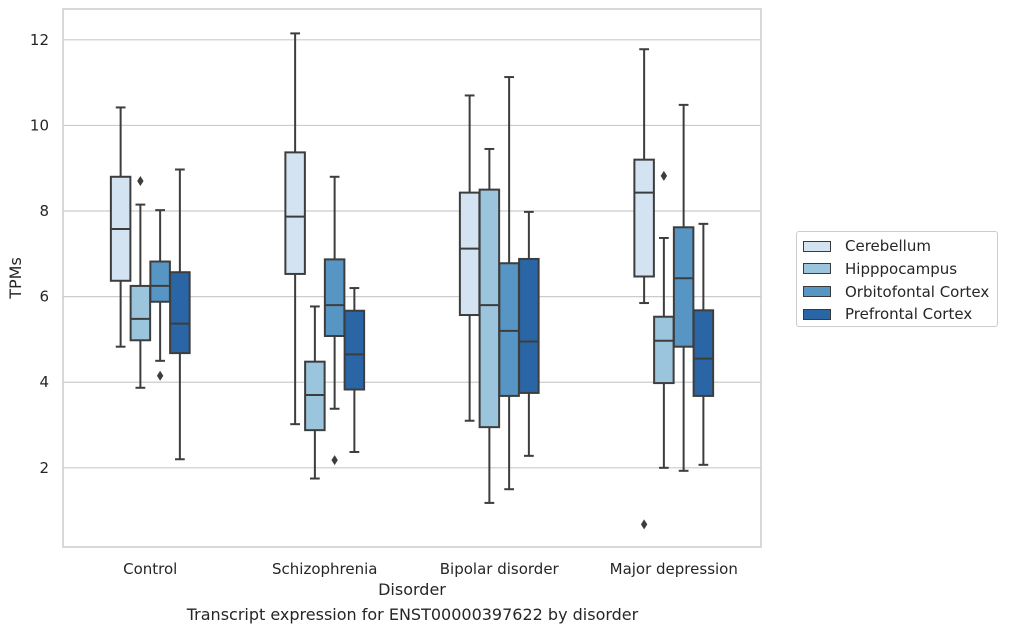 The height and width of the screenshot is (638, 1009). I want to click on x-axis-label: Disorder, so click(412, 589).